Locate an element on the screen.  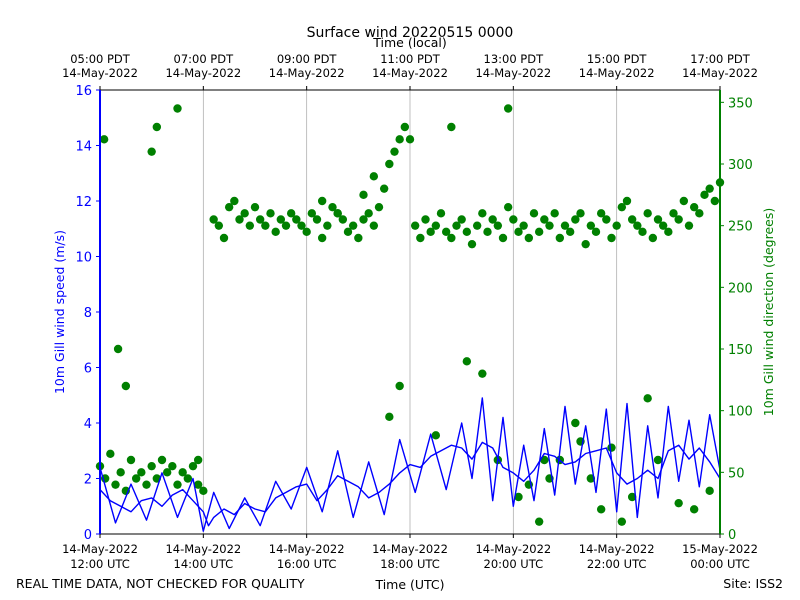
top-tick-time: 17:00 PDT is located at coordinates (720, 59).